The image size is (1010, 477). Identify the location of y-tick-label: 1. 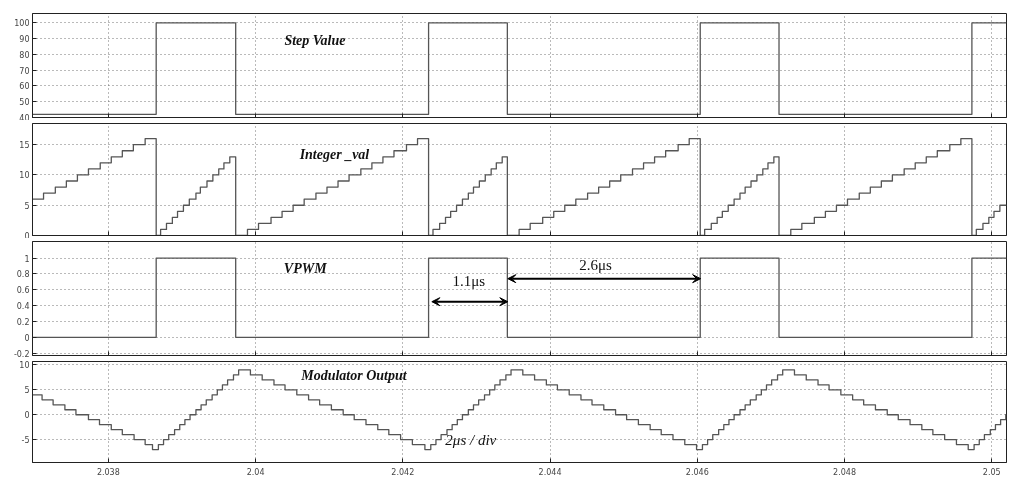
(27, 259).